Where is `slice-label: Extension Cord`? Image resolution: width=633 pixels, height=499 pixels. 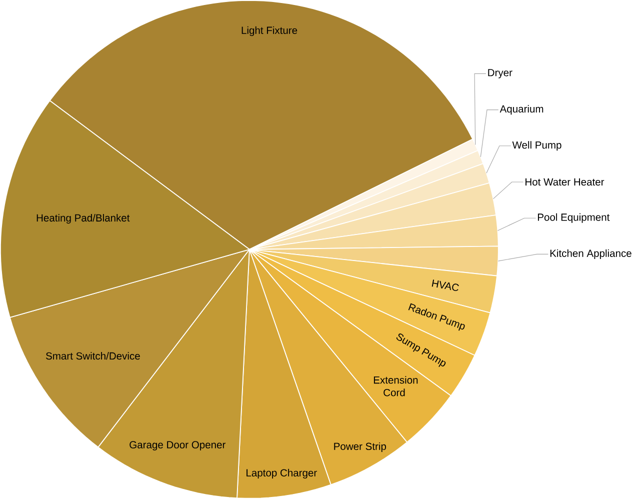
slice-label: Extension Cord is located at coordinates (396, 386).